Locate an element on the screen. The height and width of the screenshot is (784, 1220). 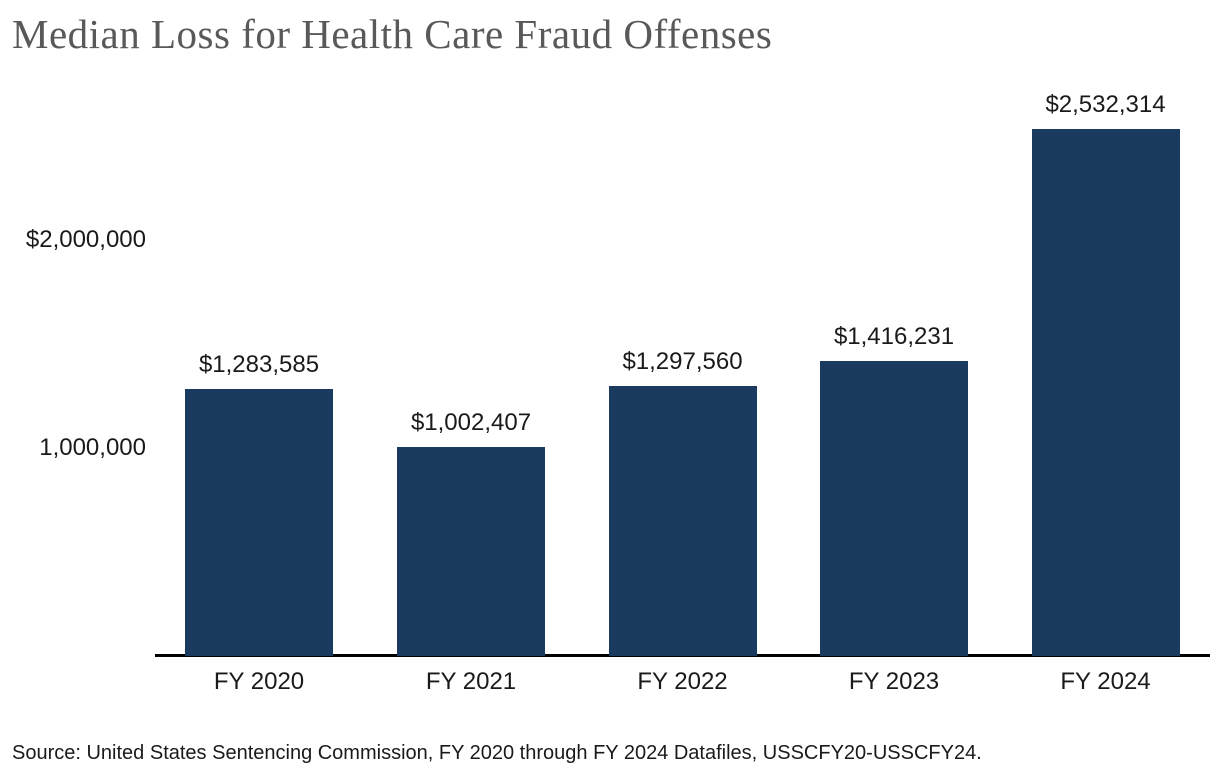
x-axis-label: FY 2021 is located at coordinates (471, 681).